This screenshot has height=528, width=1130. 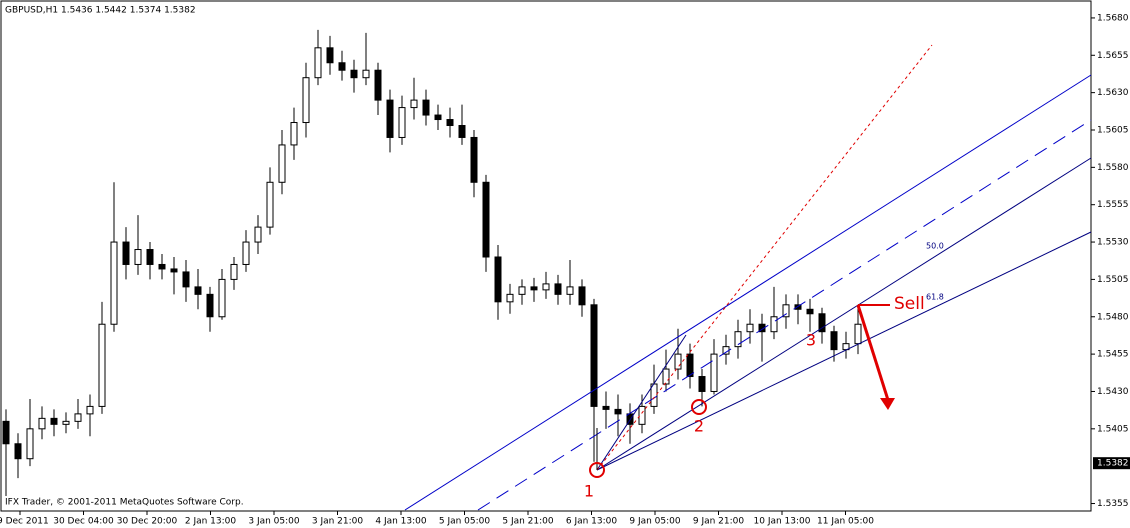 I want to click on y-tick-label: 1.5455, so click(x=1113, y=355).